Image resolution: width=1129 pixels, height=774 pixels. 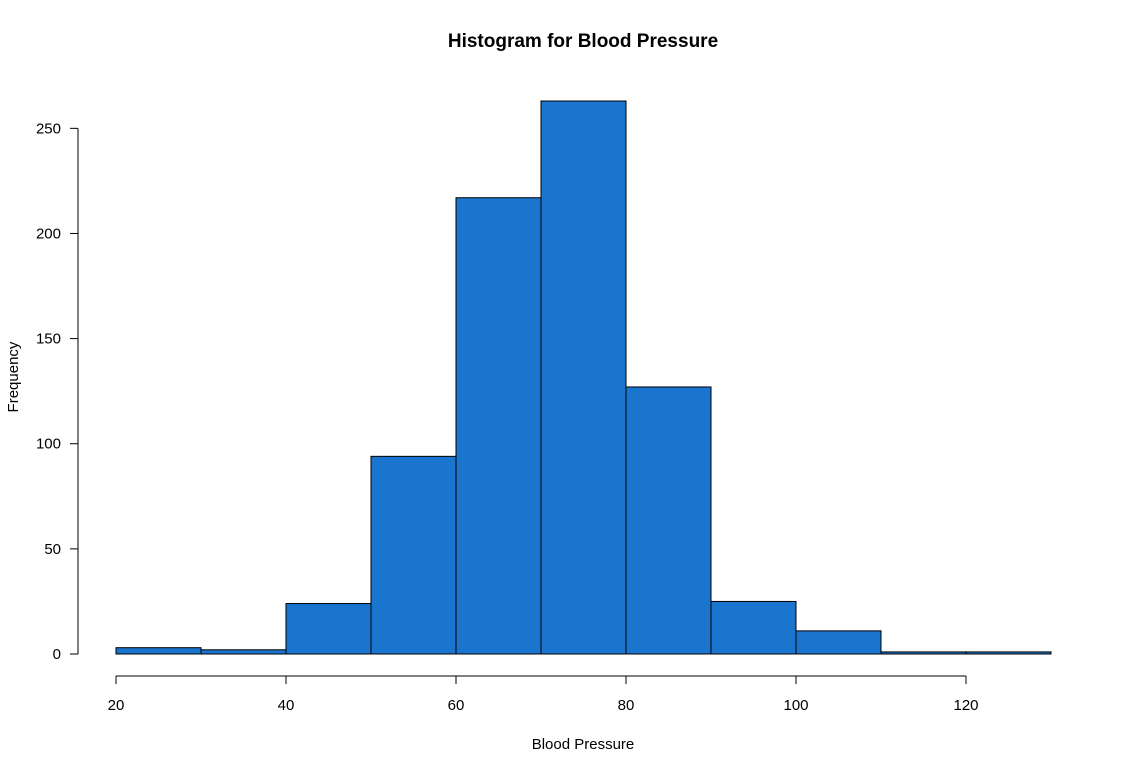 What do you see at coordinates (795, 705) in the screenshot?
I see `x-tick-label: 100` at bounding box center [795, 705].